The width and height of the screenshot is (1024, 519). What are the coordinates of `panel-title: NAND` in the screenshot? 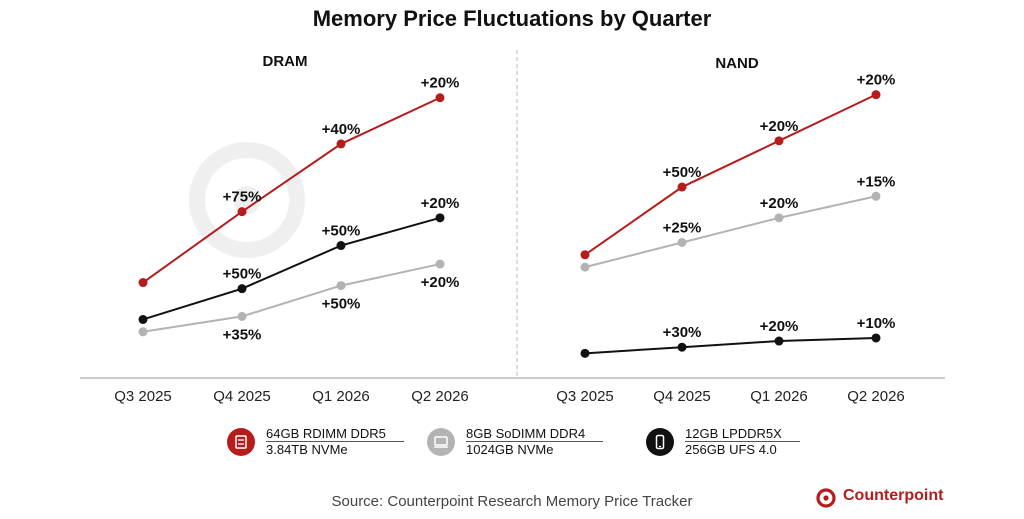 It's located at (736, 63).